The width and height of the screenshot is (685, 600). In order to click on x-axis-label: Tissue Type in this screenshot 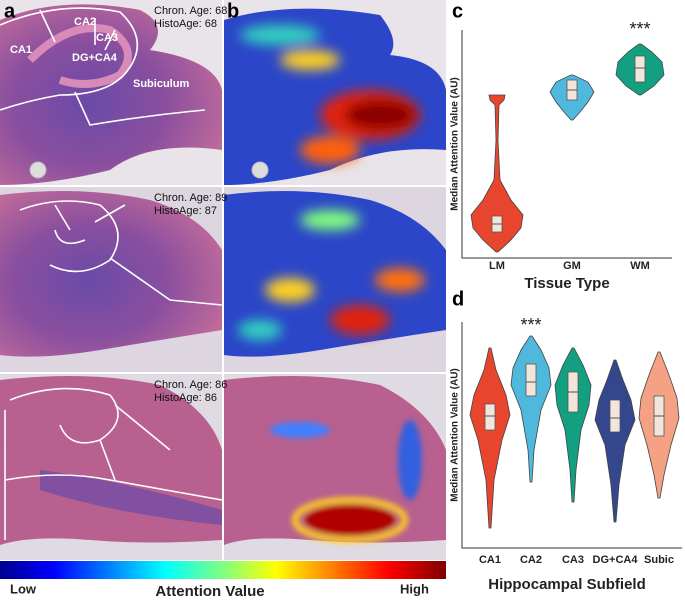, I will do `click(566, 283)`.